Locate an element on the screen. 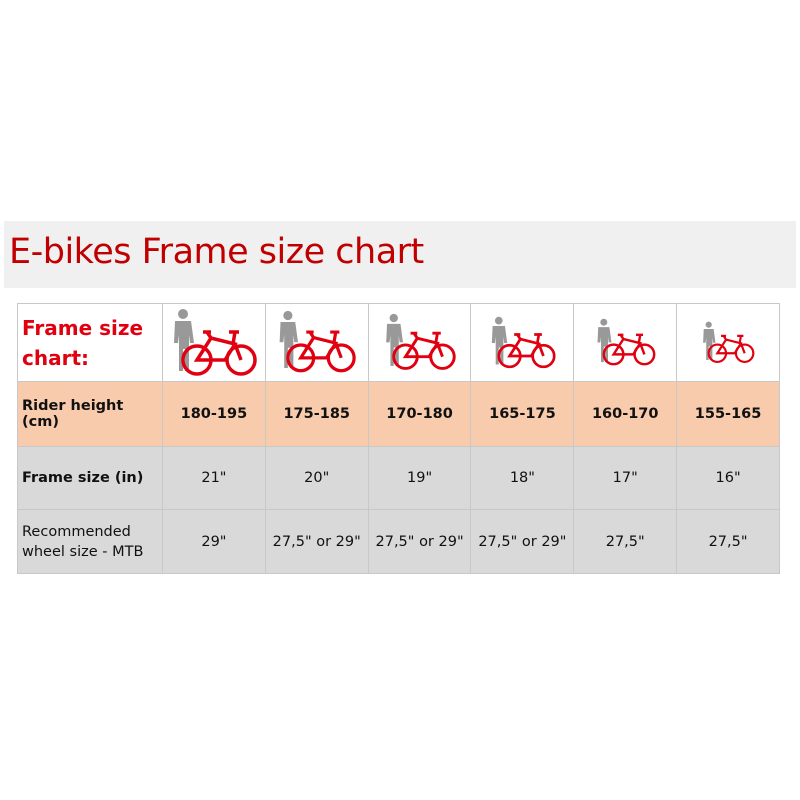 The image size is (800, 800). cell: 29" is located at coordinates (214, 541).